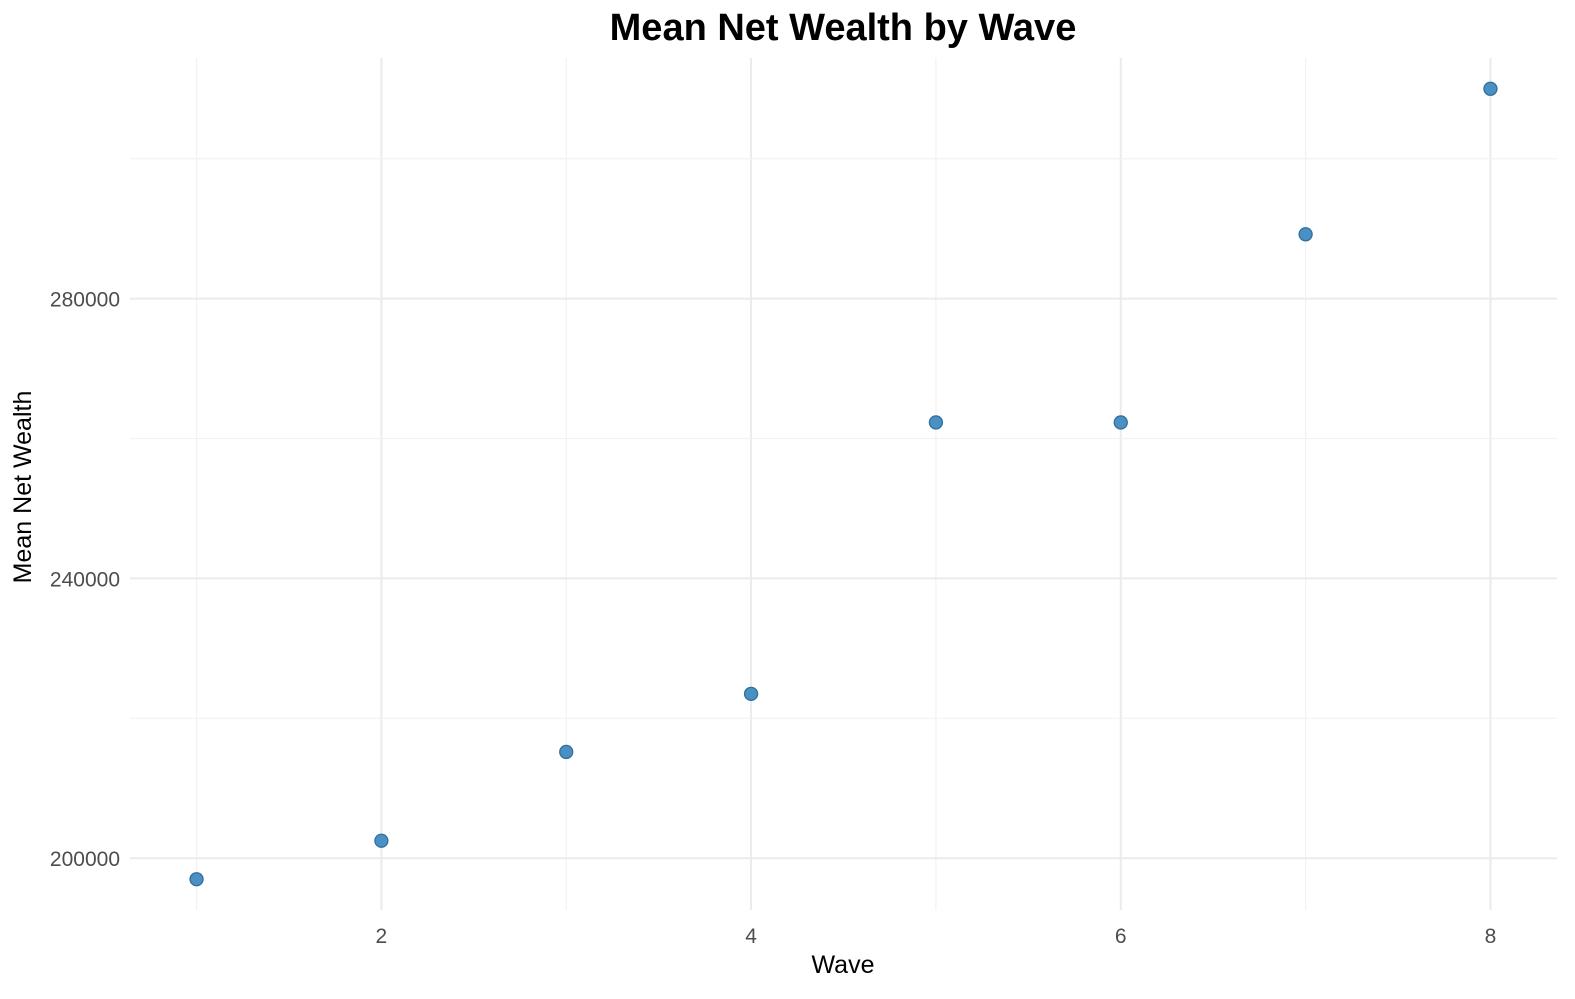 The width and height of the screenshot is (1575, 999). I want to click on chart-title: Mean Net Wealth by Wave, so click(843, 28).